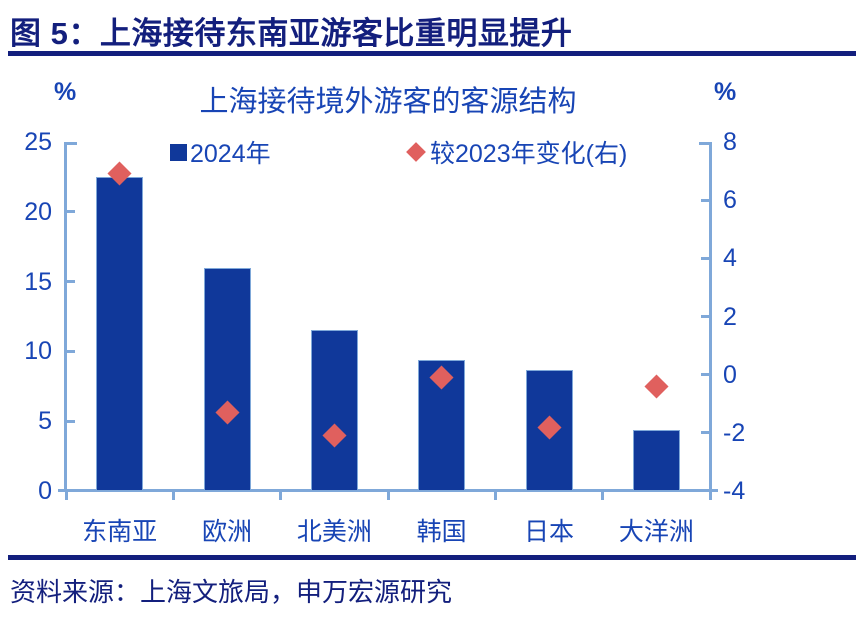 This screenshot has height=618, width=864. I want to click on left-axis-tick-label: 25, so click(38, 142).